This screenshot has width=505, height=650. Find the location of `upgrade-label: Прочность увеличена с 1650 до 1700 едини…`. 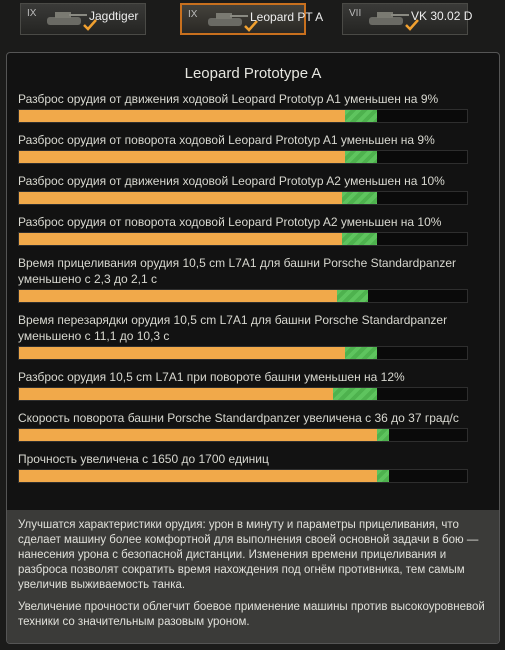

upgrade-label: Прочность увеличена с 1650 до 1700 едини… is located at coordinates (143, 459).